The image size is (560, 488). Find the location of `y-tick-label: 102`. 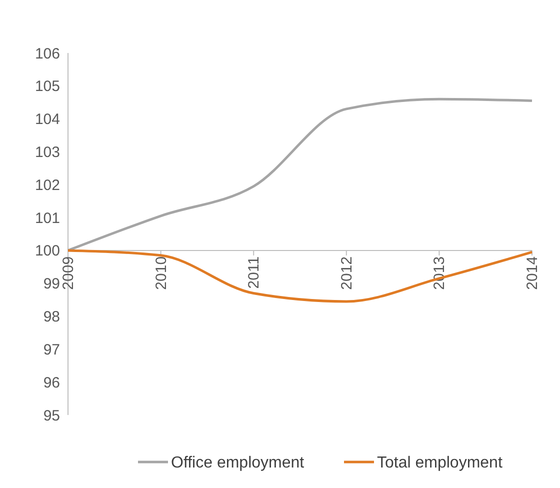

y-tick-label: 102 is located at coordinates (47, 185).